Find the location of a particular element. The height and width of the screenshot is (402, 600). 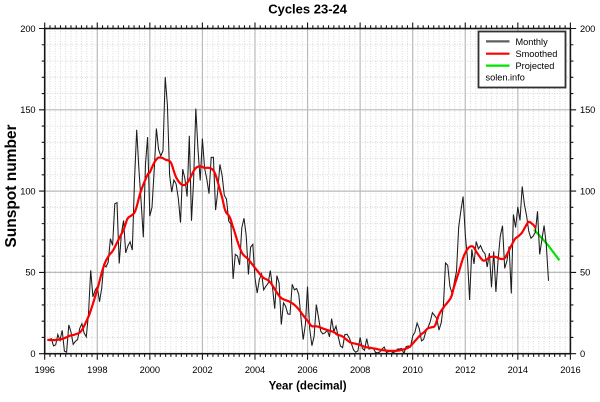

svg-text: Monthly is located at coordinates (532, 42).